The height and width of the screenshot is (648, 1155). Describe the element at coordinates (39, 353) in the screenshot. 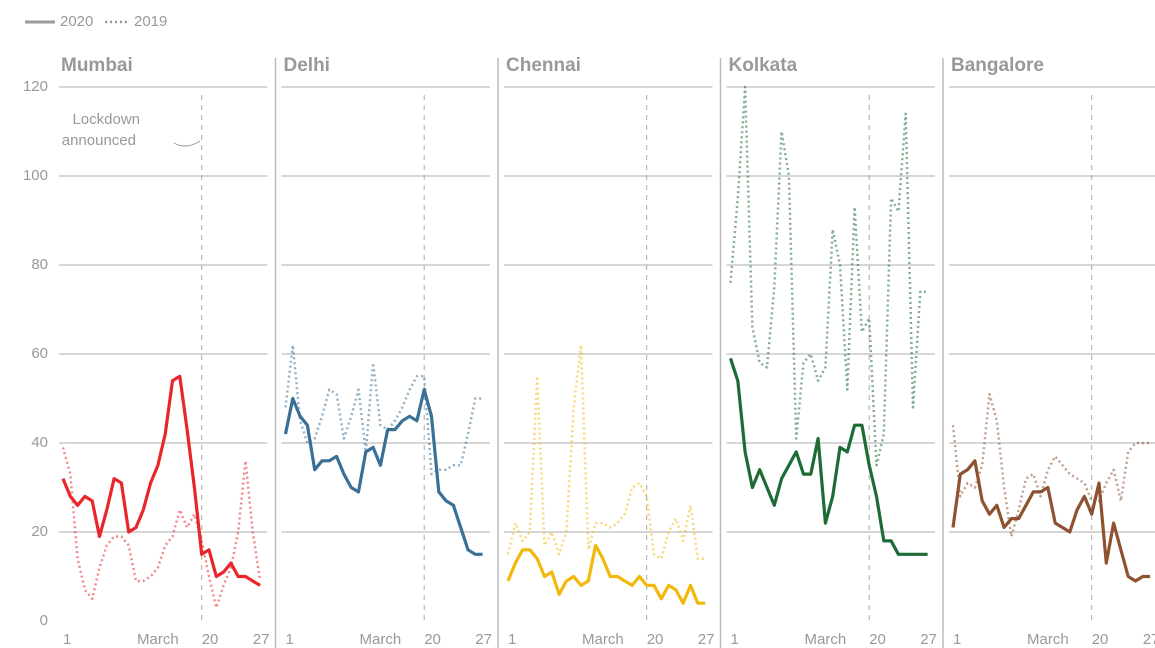

I see `y-tick-label: 60` at that location.